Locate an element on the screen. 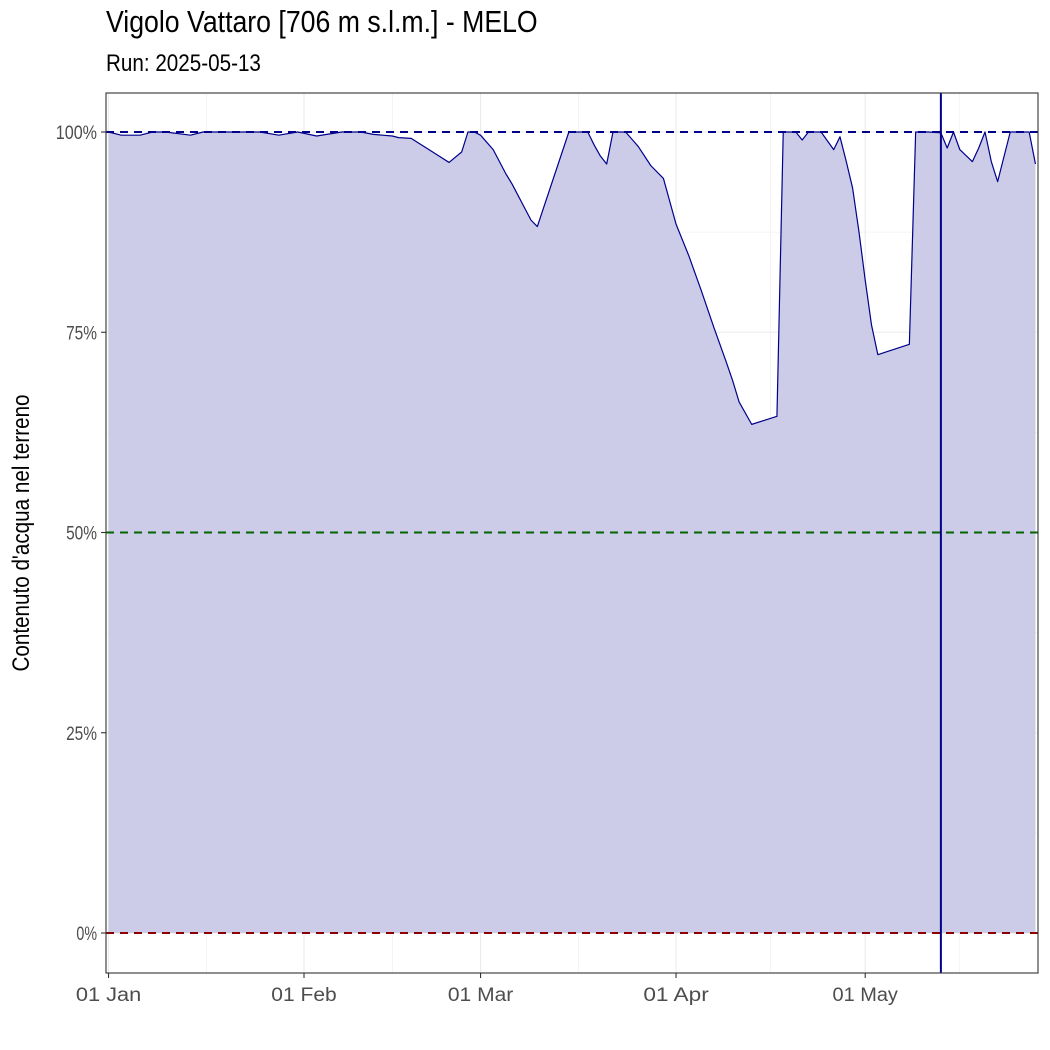 This screenshot has height=1050, width=1050. y-tick-label: 50% is located at coordinates (81, 534).